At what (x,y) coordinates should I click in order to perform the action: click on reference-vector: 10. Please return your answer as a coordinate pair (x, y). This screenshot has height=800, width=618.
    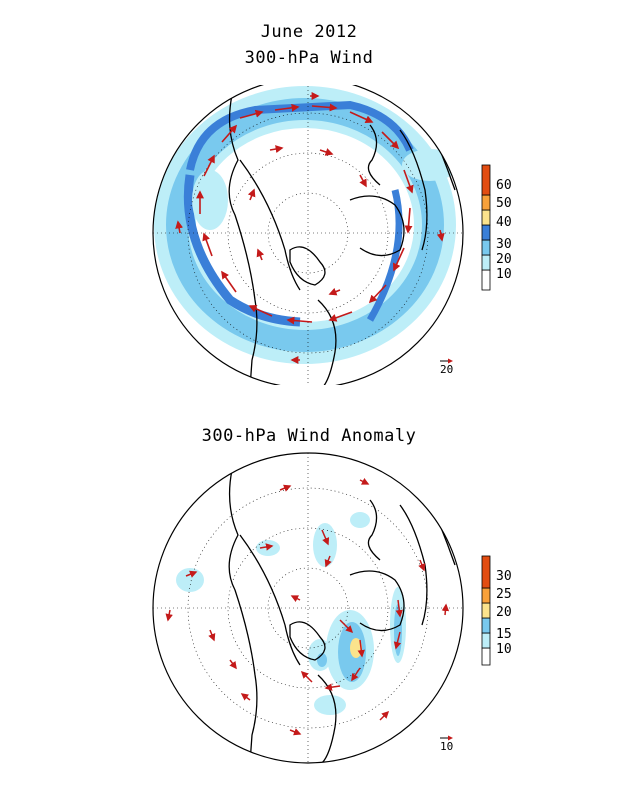
    Looking at the image, I should click on (446, 744).